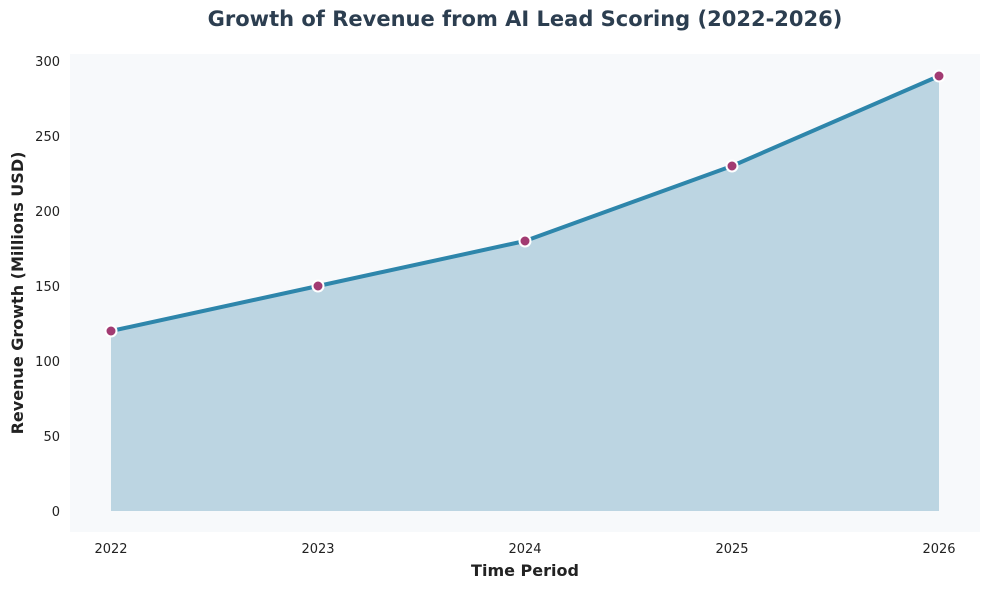 This screenshot has width=989, height=590. I want to click on y-tick-label: 150, so click(47, 287).